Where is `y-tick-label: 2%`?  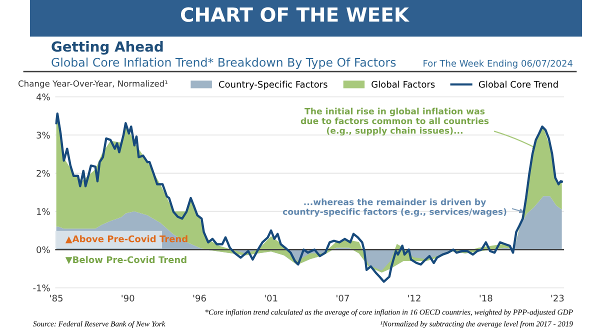 y-tick-label: 2% is located at coordinates (43, 173).